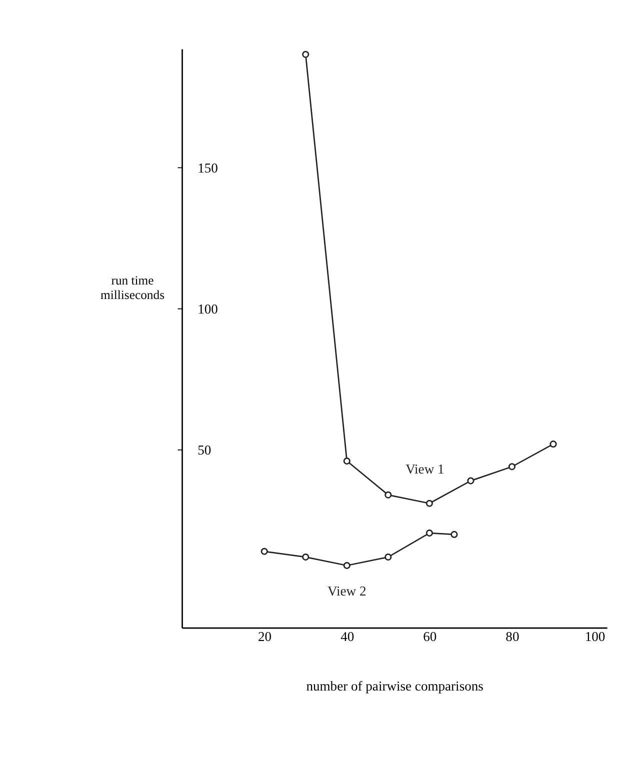 The image size is (625, 777). Describe the element at coordinates (395, 686) in the screenshot. I see `x-axis-title: number of pairwise comparisons` at that location.